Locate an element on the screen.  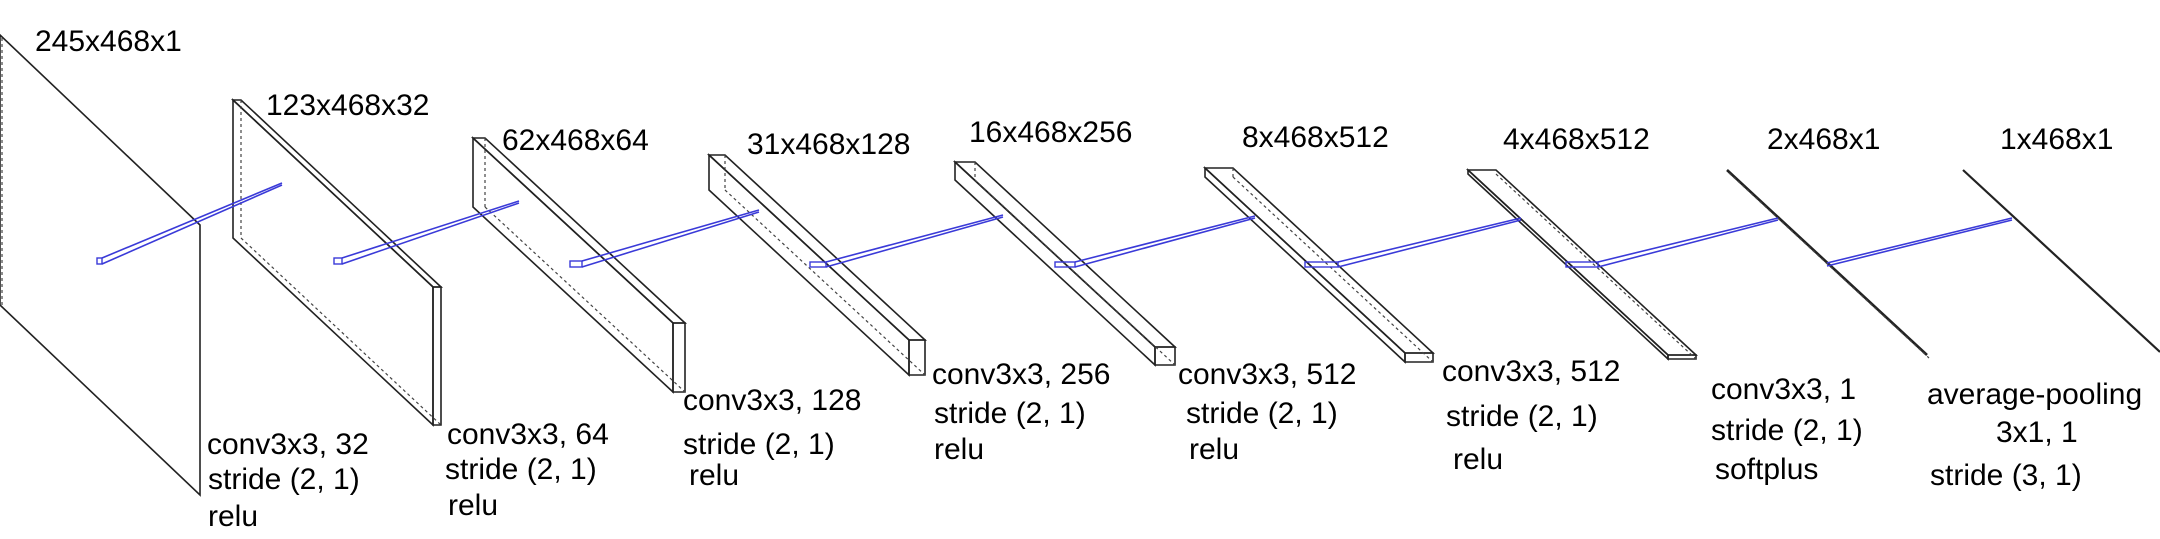
op-label-4: conv3x3, 512 stride (2, 1) relu is located at coordinates (1267, 412).